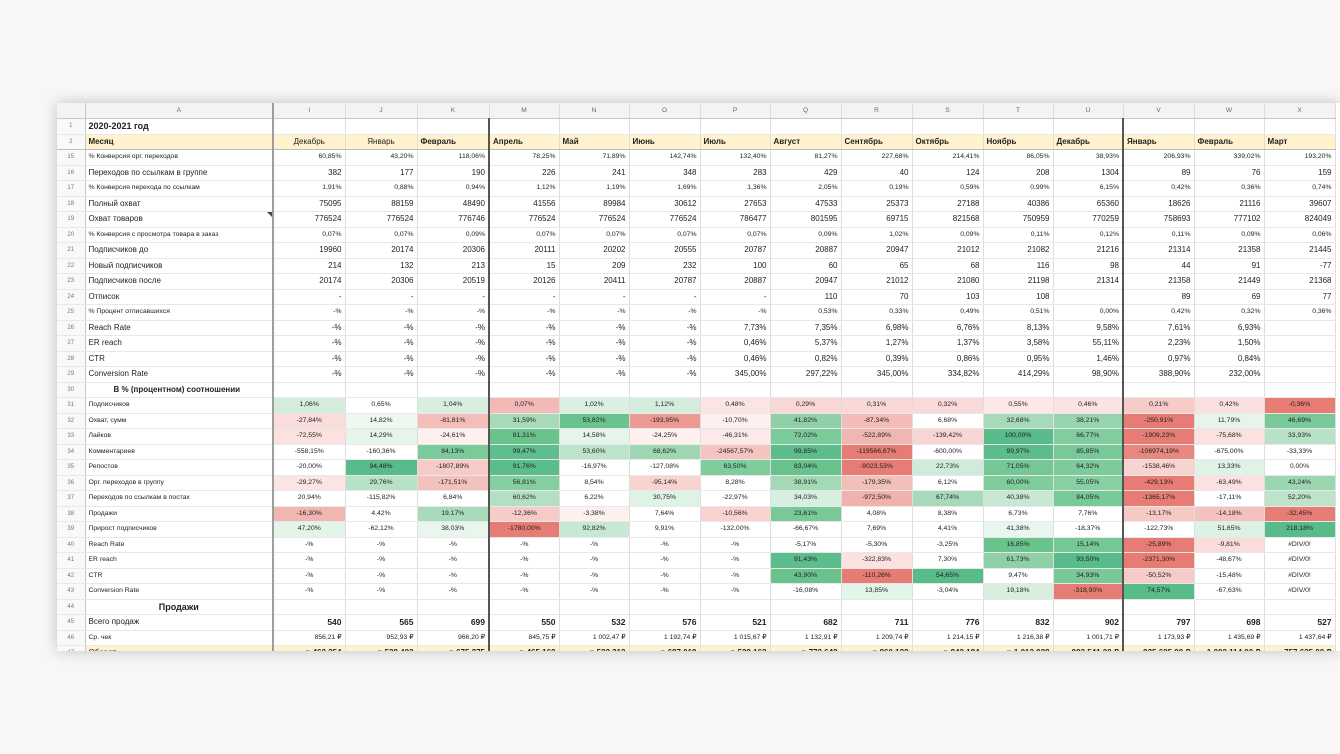 Image resolution: width=1340 pixels, height=754 pixels. What do you see at coordinates (381, 648) in the screenshot?
I see `data-cell: р.538 403` at bounding box center [381, 648].